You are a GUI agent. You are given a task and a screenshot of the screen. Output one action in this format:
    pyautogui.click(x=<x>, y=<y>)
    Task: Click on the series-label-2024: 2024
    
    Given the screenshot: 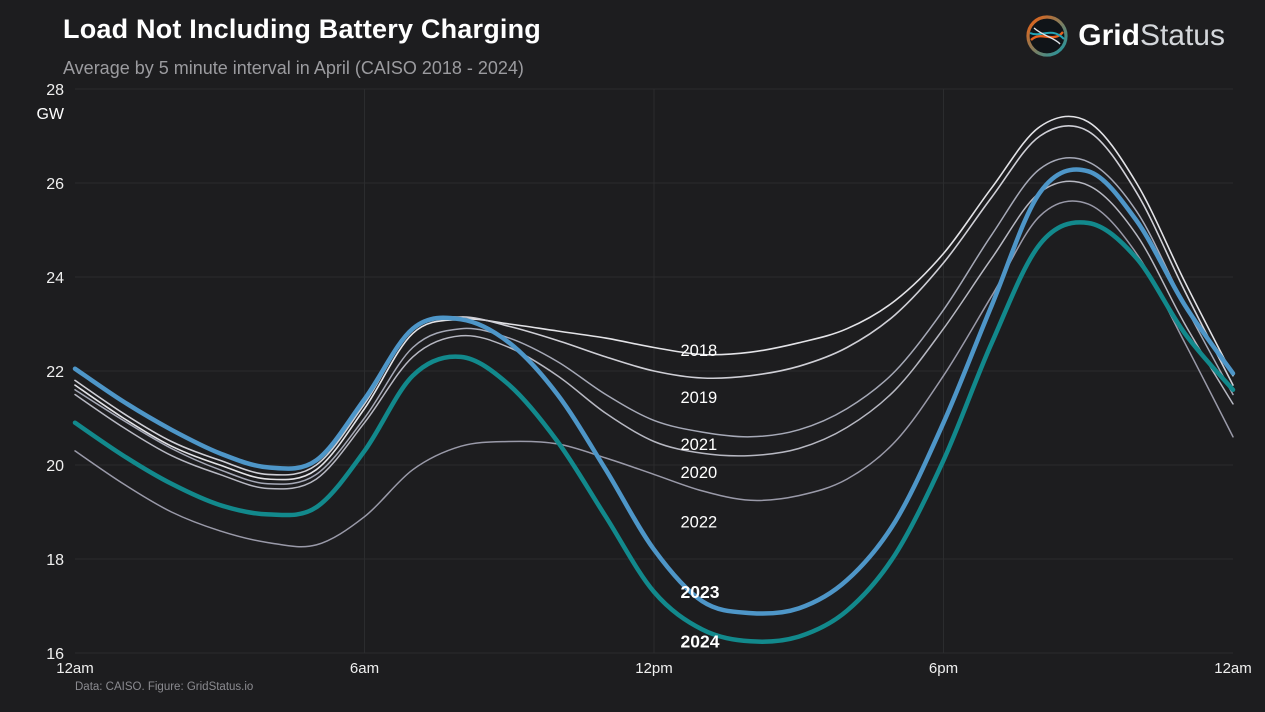 What is the action you would take?
    pyautogui.click(x=700, y=641)
    